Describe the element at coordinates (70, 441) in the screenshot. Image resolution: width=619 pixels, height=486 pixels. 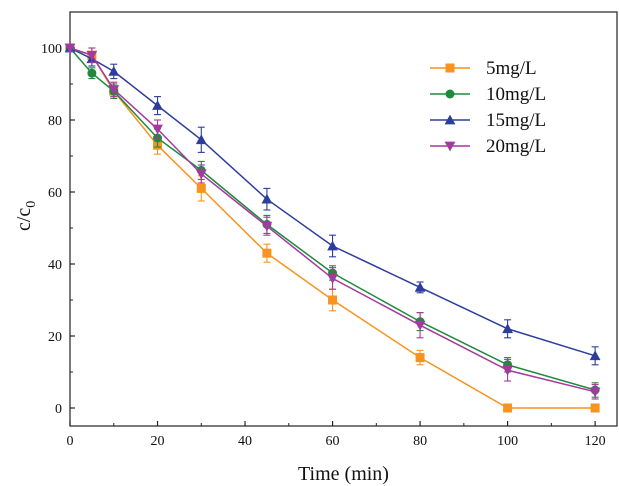
I see `x-tick-label: 0` at that location.